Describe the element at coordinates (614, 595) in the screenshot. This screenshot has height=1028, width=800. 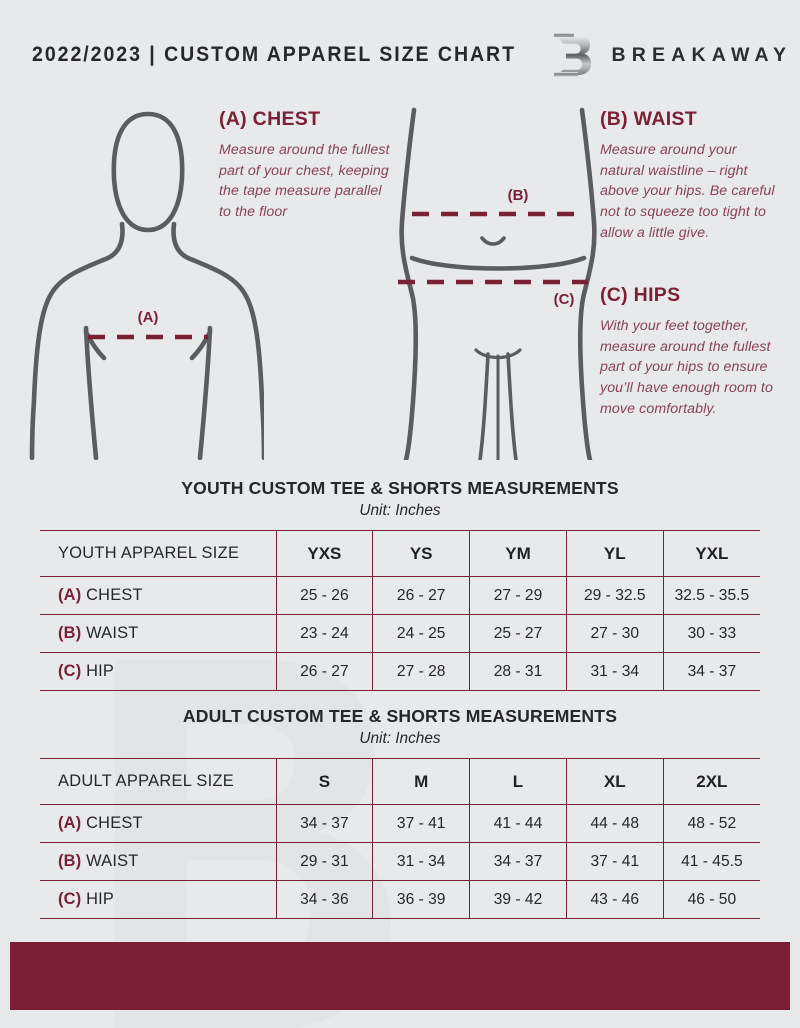
I see `youth-chest-yl: 29 - 32.5` at that location.